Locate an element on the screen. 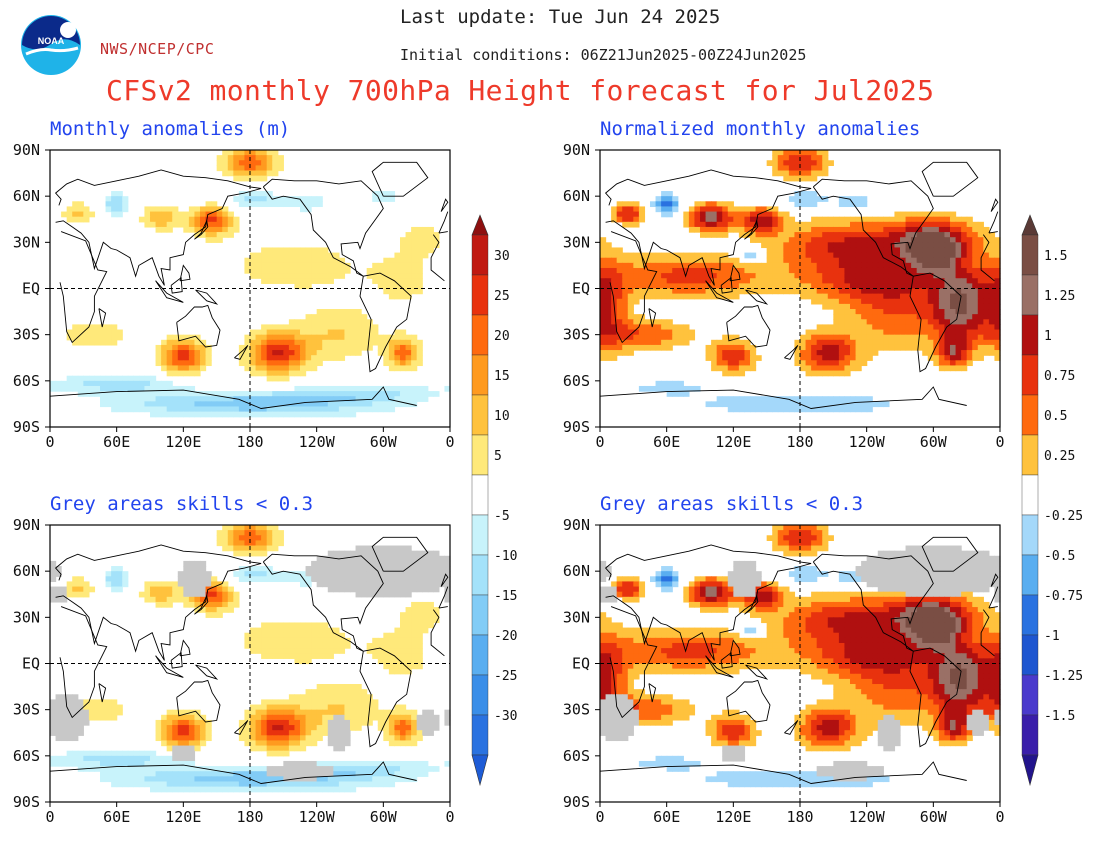  colorbar-tick-label: -5 is located at coordinates (502, 516).